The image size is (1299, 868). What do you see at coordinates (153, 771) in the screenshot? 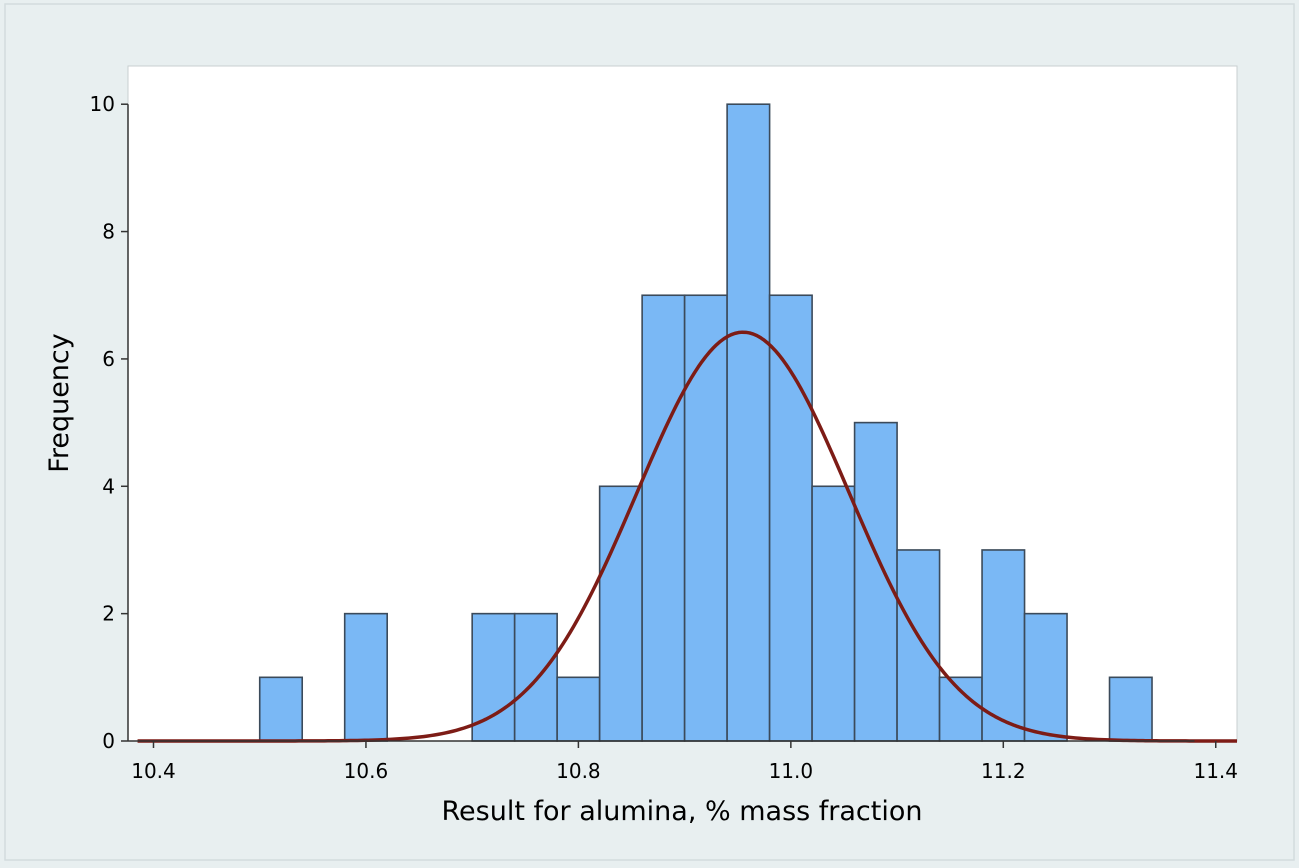
I see `x-tick-label: 10.4` at bounding box center [153, 771].